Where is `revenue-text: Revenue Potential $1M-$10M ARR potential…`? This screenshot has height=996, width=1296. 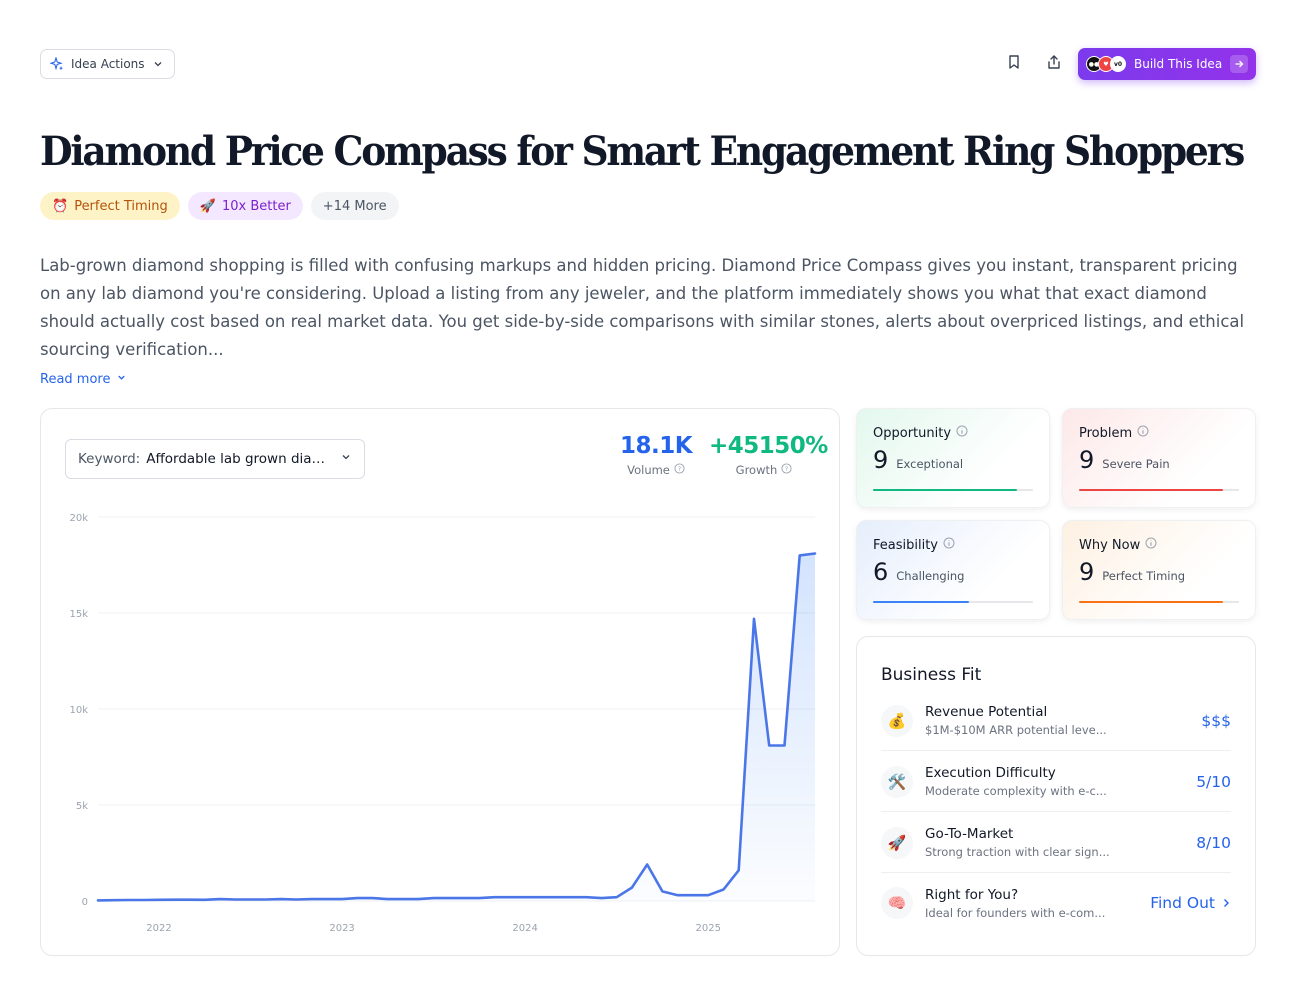
revenue-text: Revenue Potential $1M-$10M ARR potential… is located at coordinates (1016, 720).